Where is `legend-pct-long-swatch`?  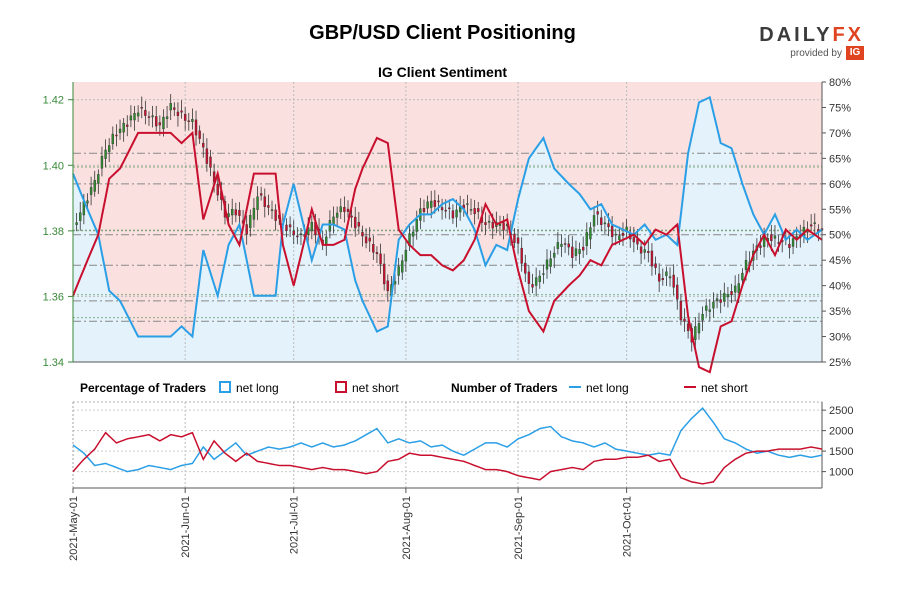
legend-pct-long-swatch is located at coordinates (225, 387).